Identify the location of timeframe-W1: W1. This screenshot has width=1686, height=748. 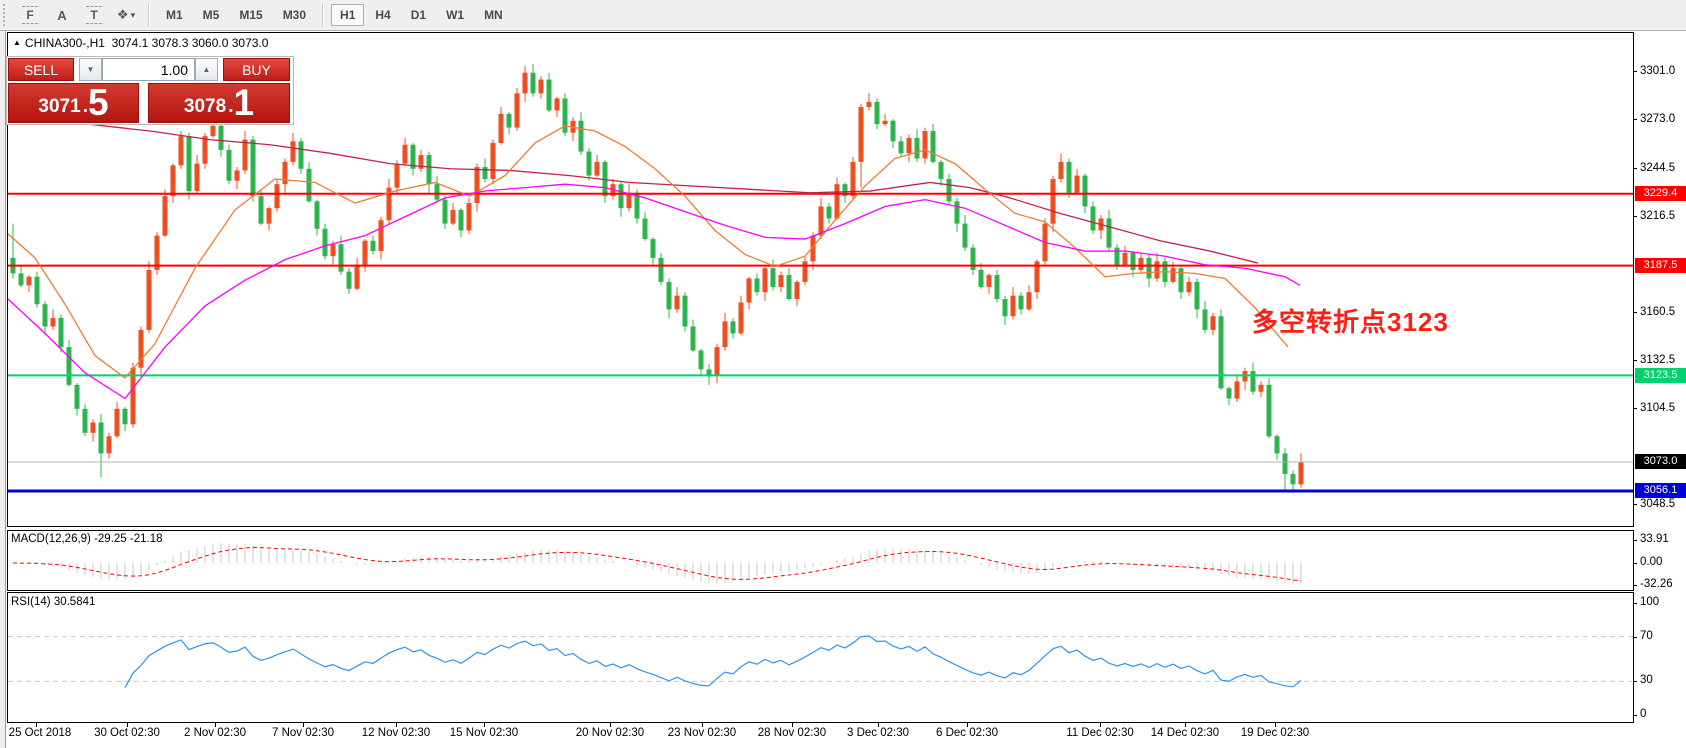
(455, 15).